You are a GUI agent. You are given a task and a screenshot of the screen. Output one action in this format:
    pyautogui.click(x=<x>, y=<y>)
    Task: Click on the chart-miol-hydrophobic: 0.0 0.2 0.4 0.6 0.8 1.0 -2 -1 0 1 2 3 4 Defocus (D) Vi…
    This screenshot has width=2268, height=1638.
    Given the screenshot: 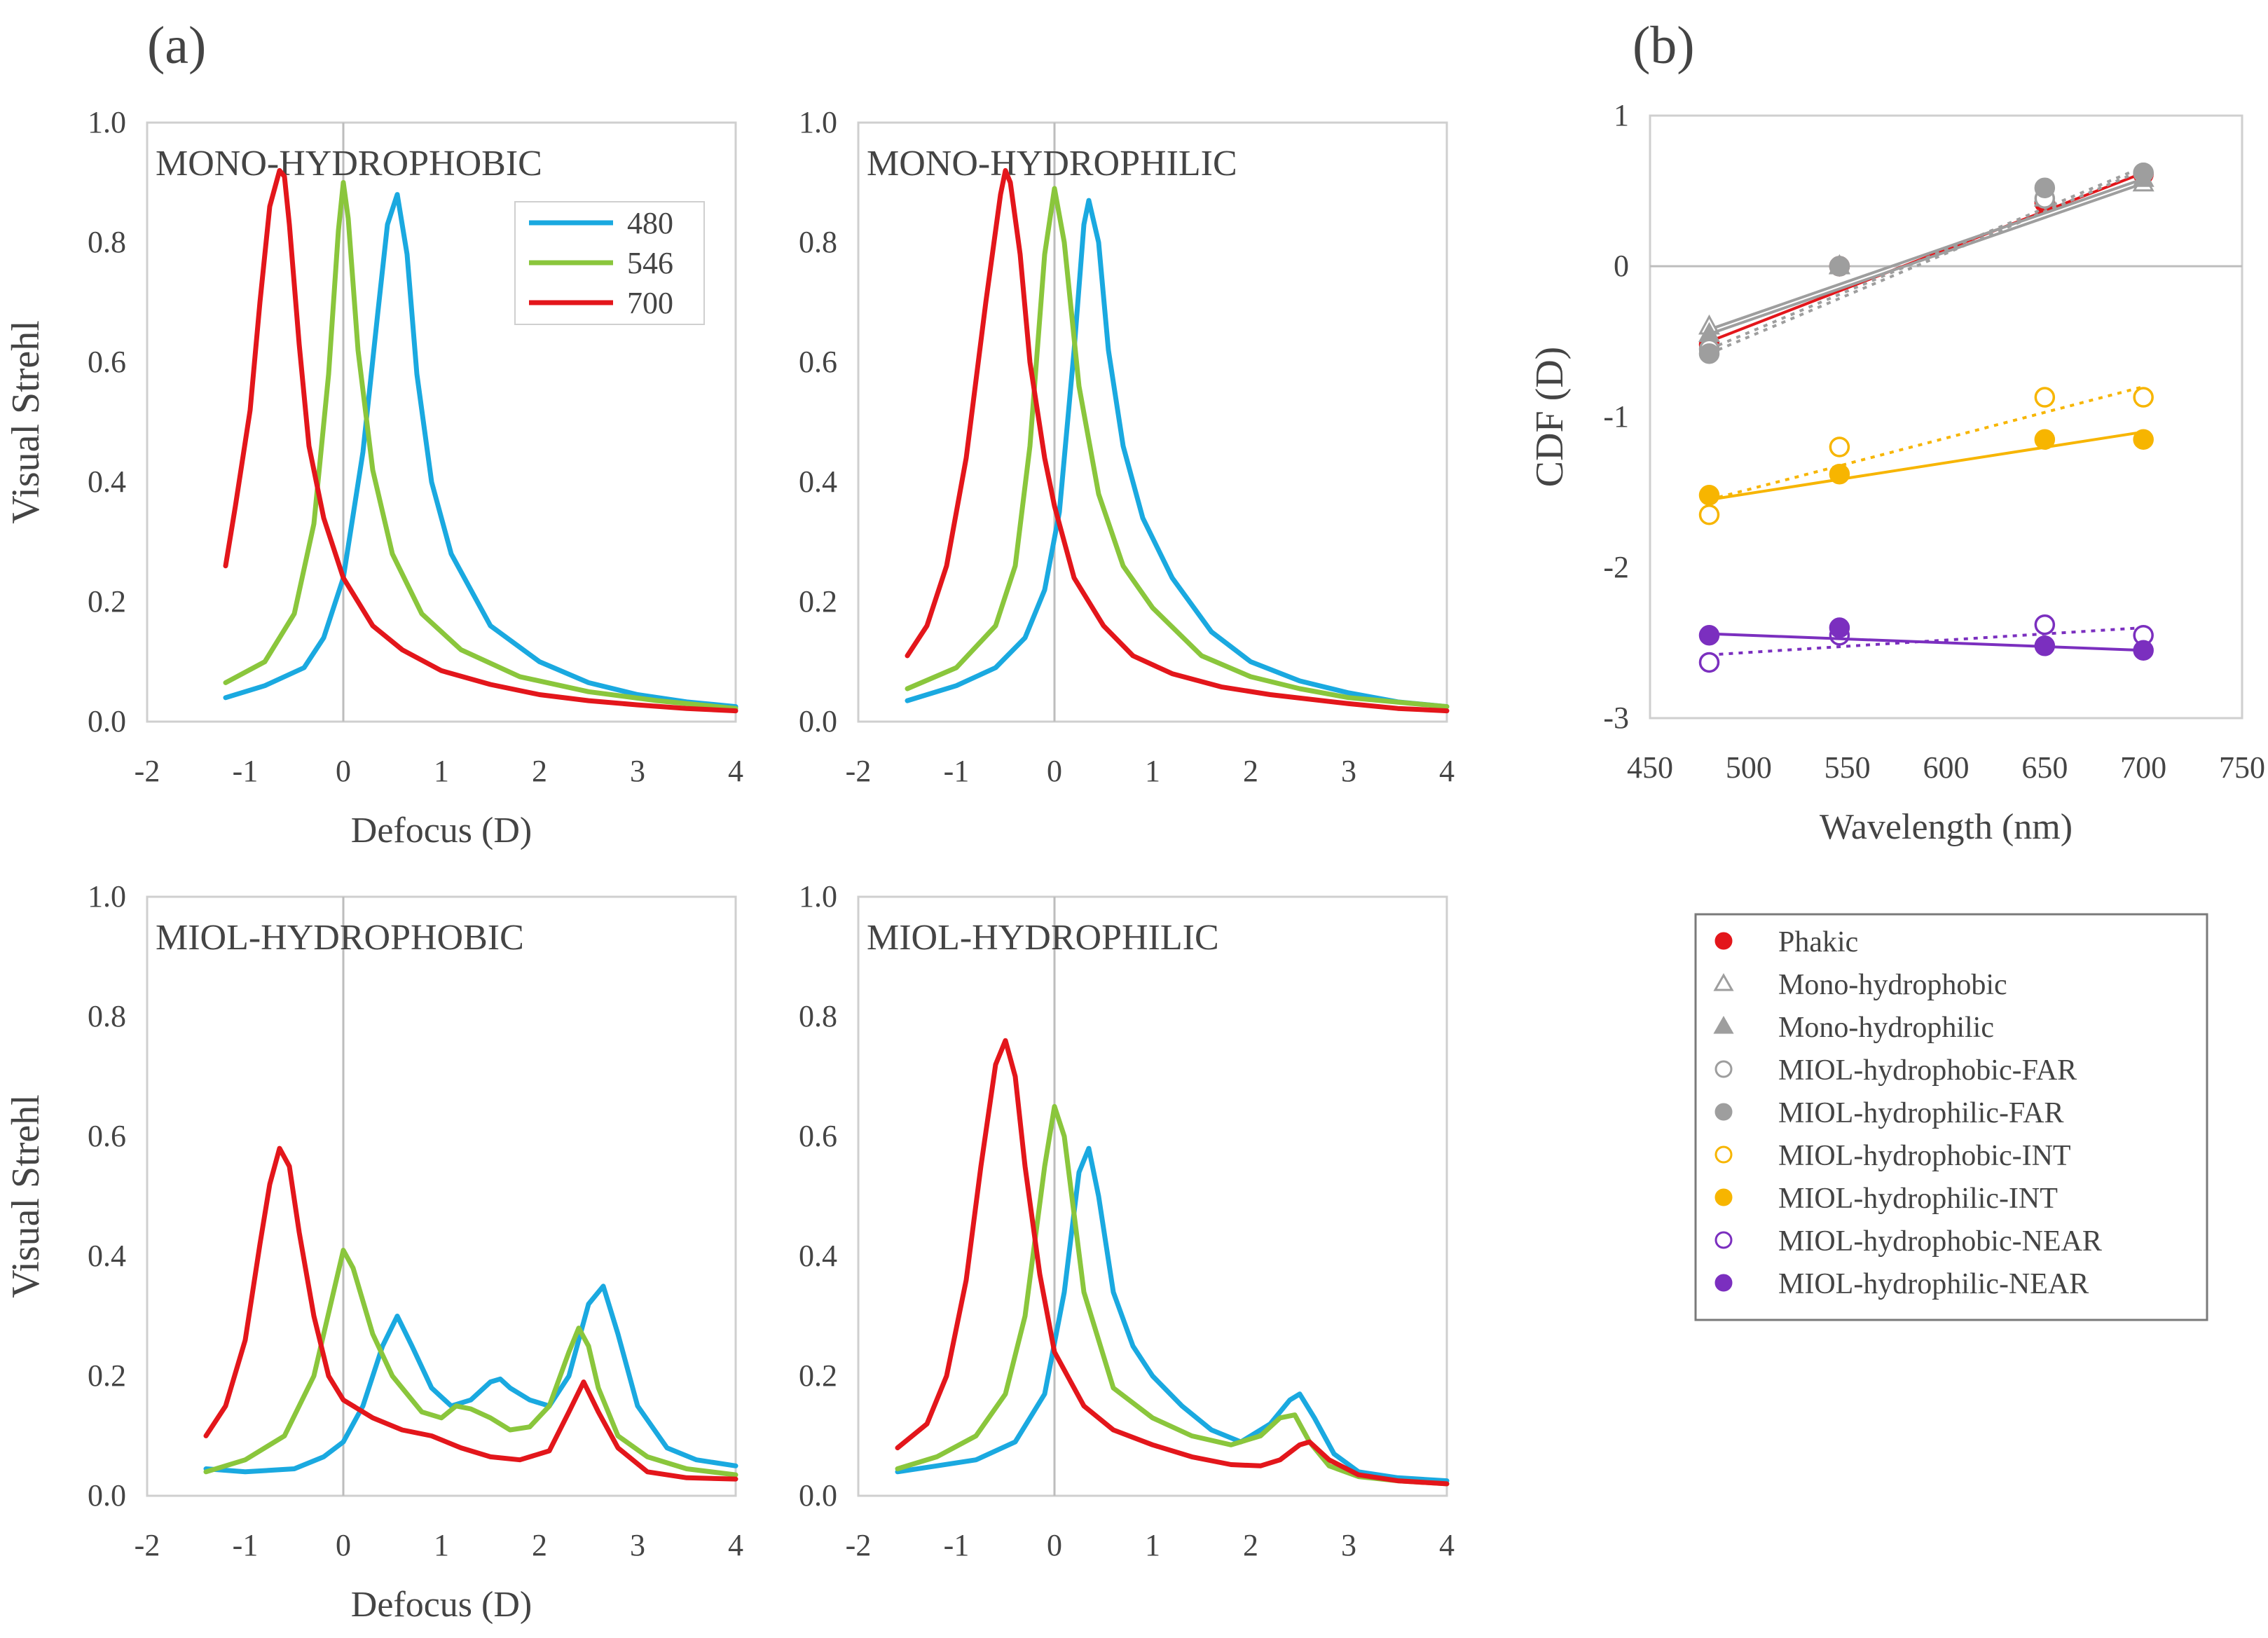 What is the action you would take?
    pyautogui.click(x=373, y=1252)
    